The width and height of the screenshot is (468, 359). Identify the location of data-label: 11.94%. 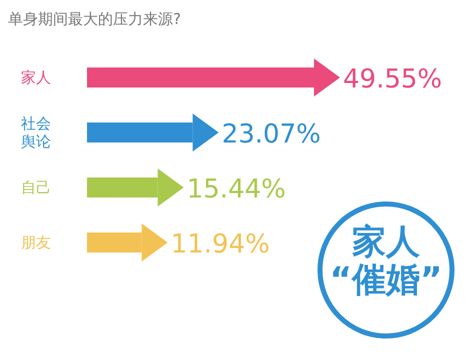
(220, 245).